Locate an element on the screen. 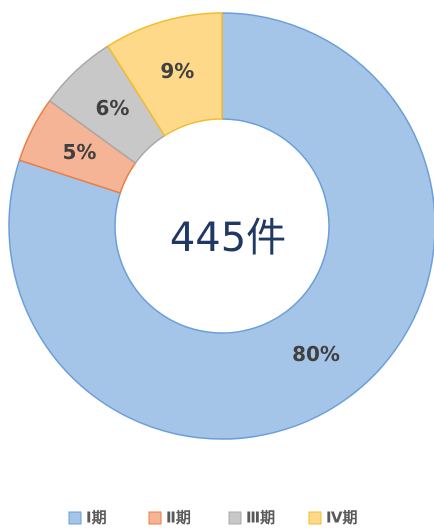  center-label: 445件 is located at coordinates (228, 238).